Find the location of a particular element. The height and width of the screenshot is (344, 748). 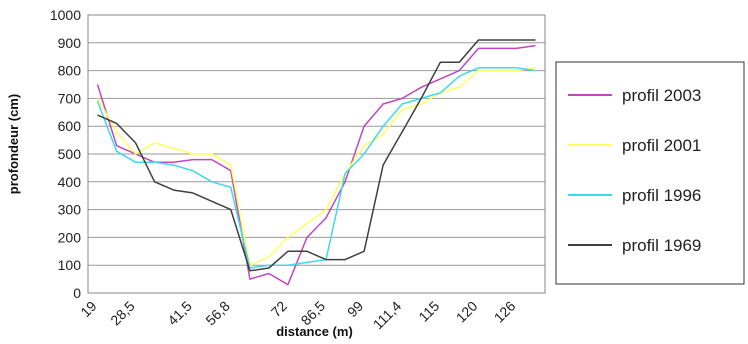

x-tick-label: 99 is located at coordinates (355, 309).